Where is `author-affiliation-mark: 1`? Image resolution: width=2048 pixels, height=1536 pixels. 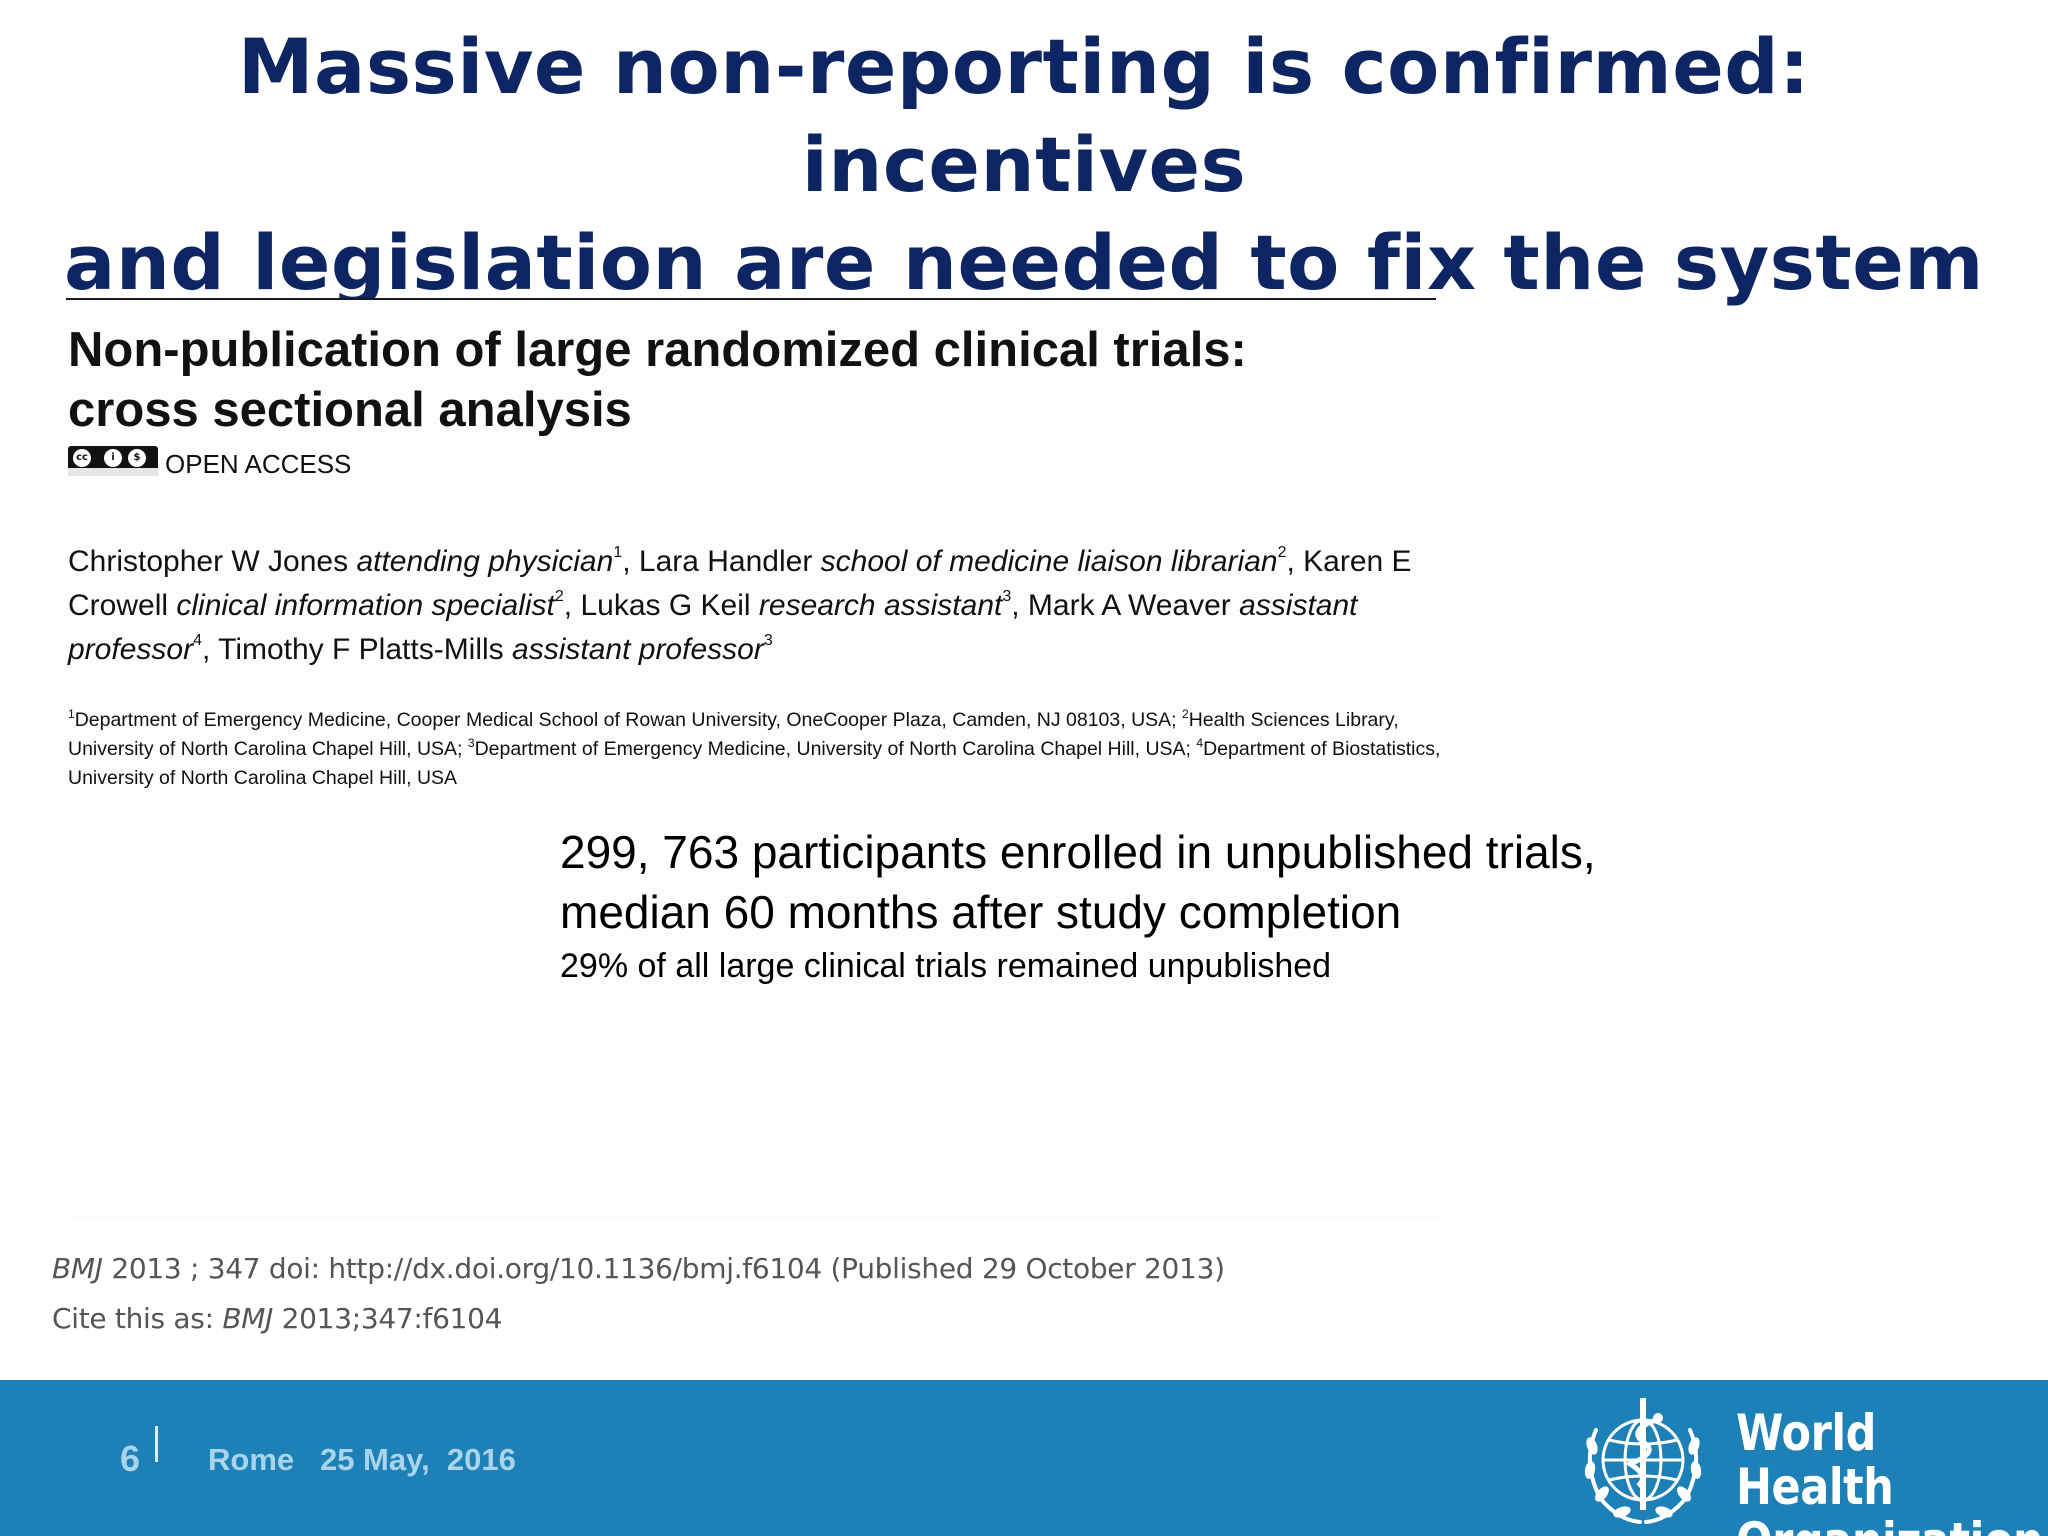 author-affiliation-mark: 1 is located at coordinates (618, 552).